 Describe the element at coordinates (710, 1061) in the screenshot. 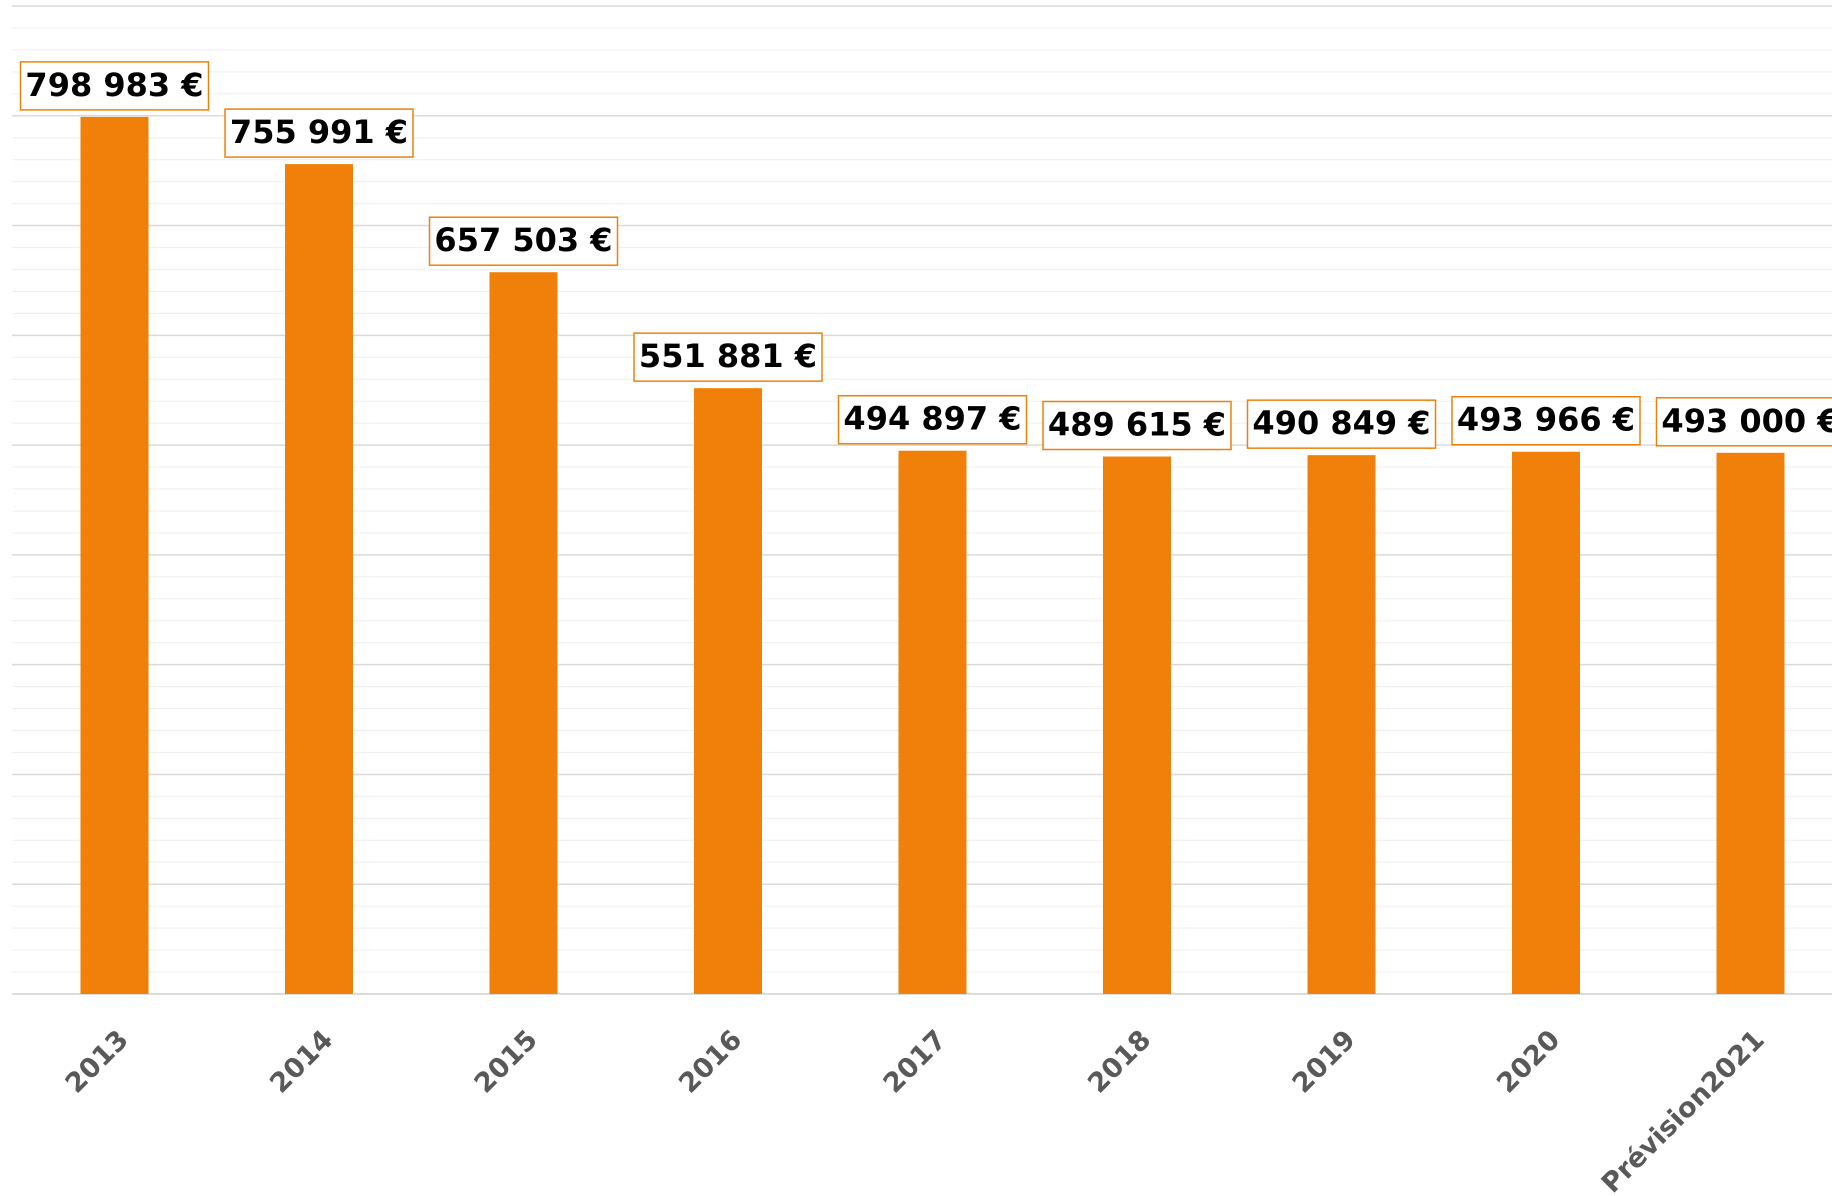

I see `x-tick-label: 2016` at that location.